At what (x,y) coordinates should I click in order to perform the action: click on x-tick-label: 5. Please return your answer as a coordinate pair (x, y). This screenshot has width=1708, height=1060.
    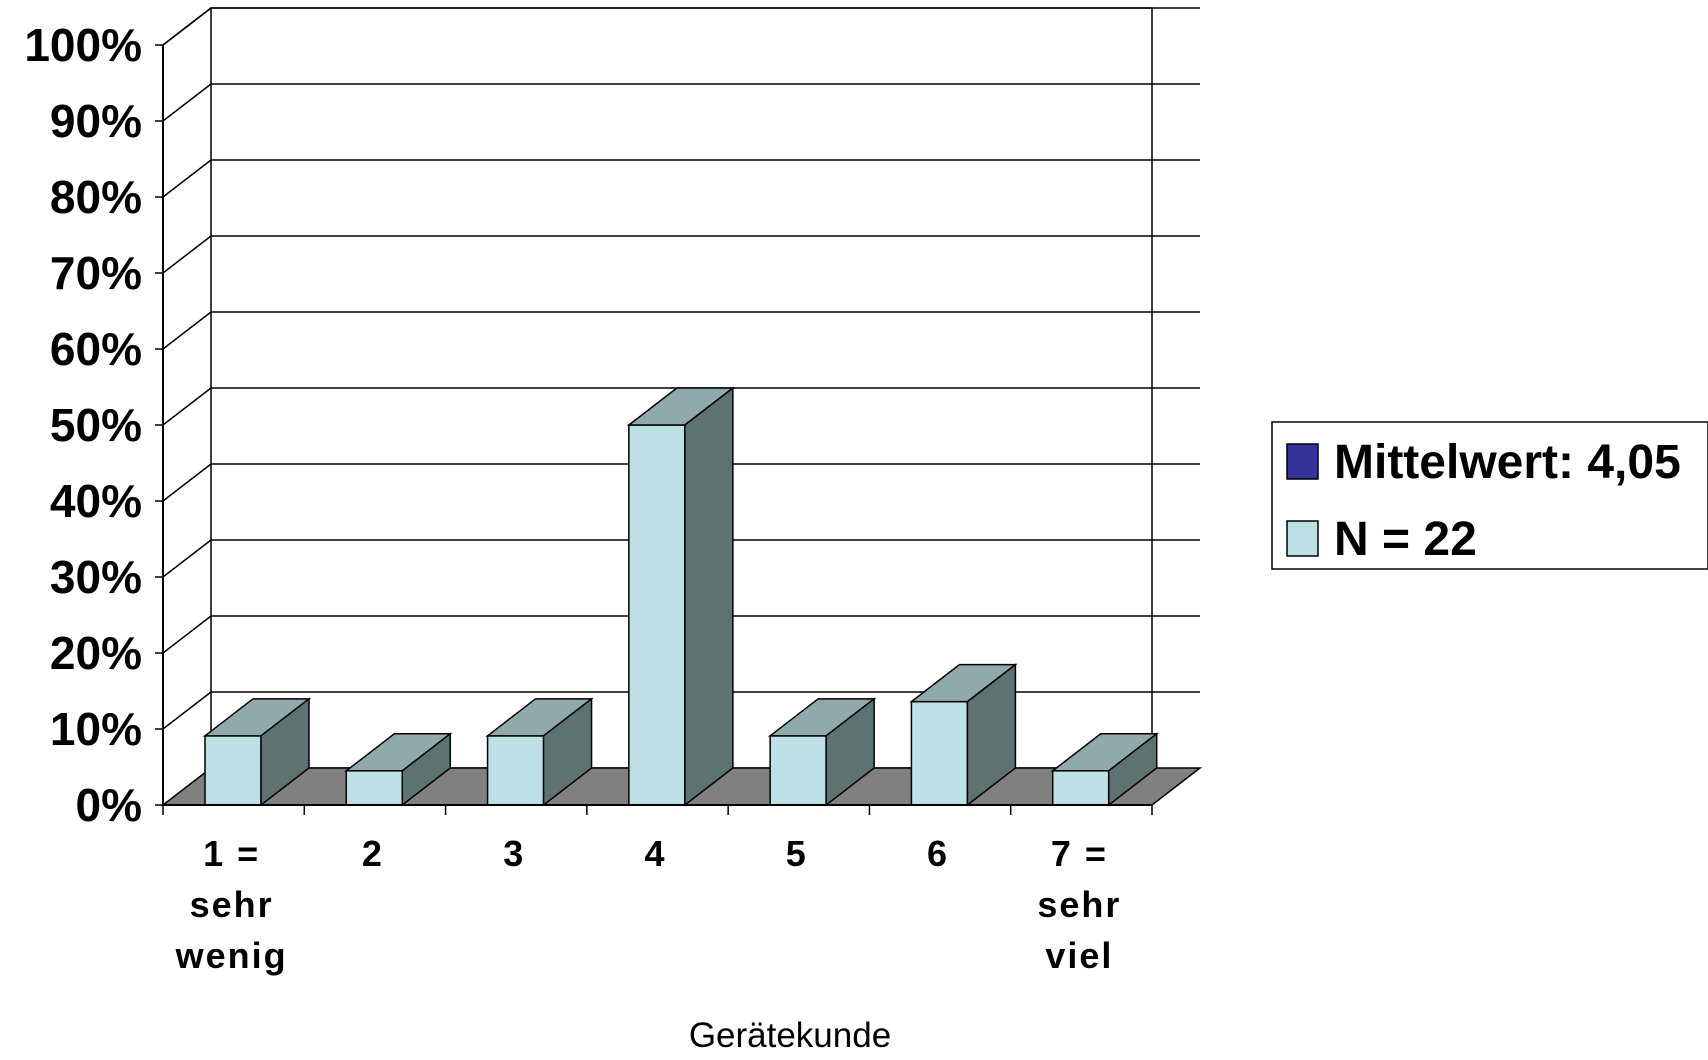
    Looking at the image, I should click on (797, 853).